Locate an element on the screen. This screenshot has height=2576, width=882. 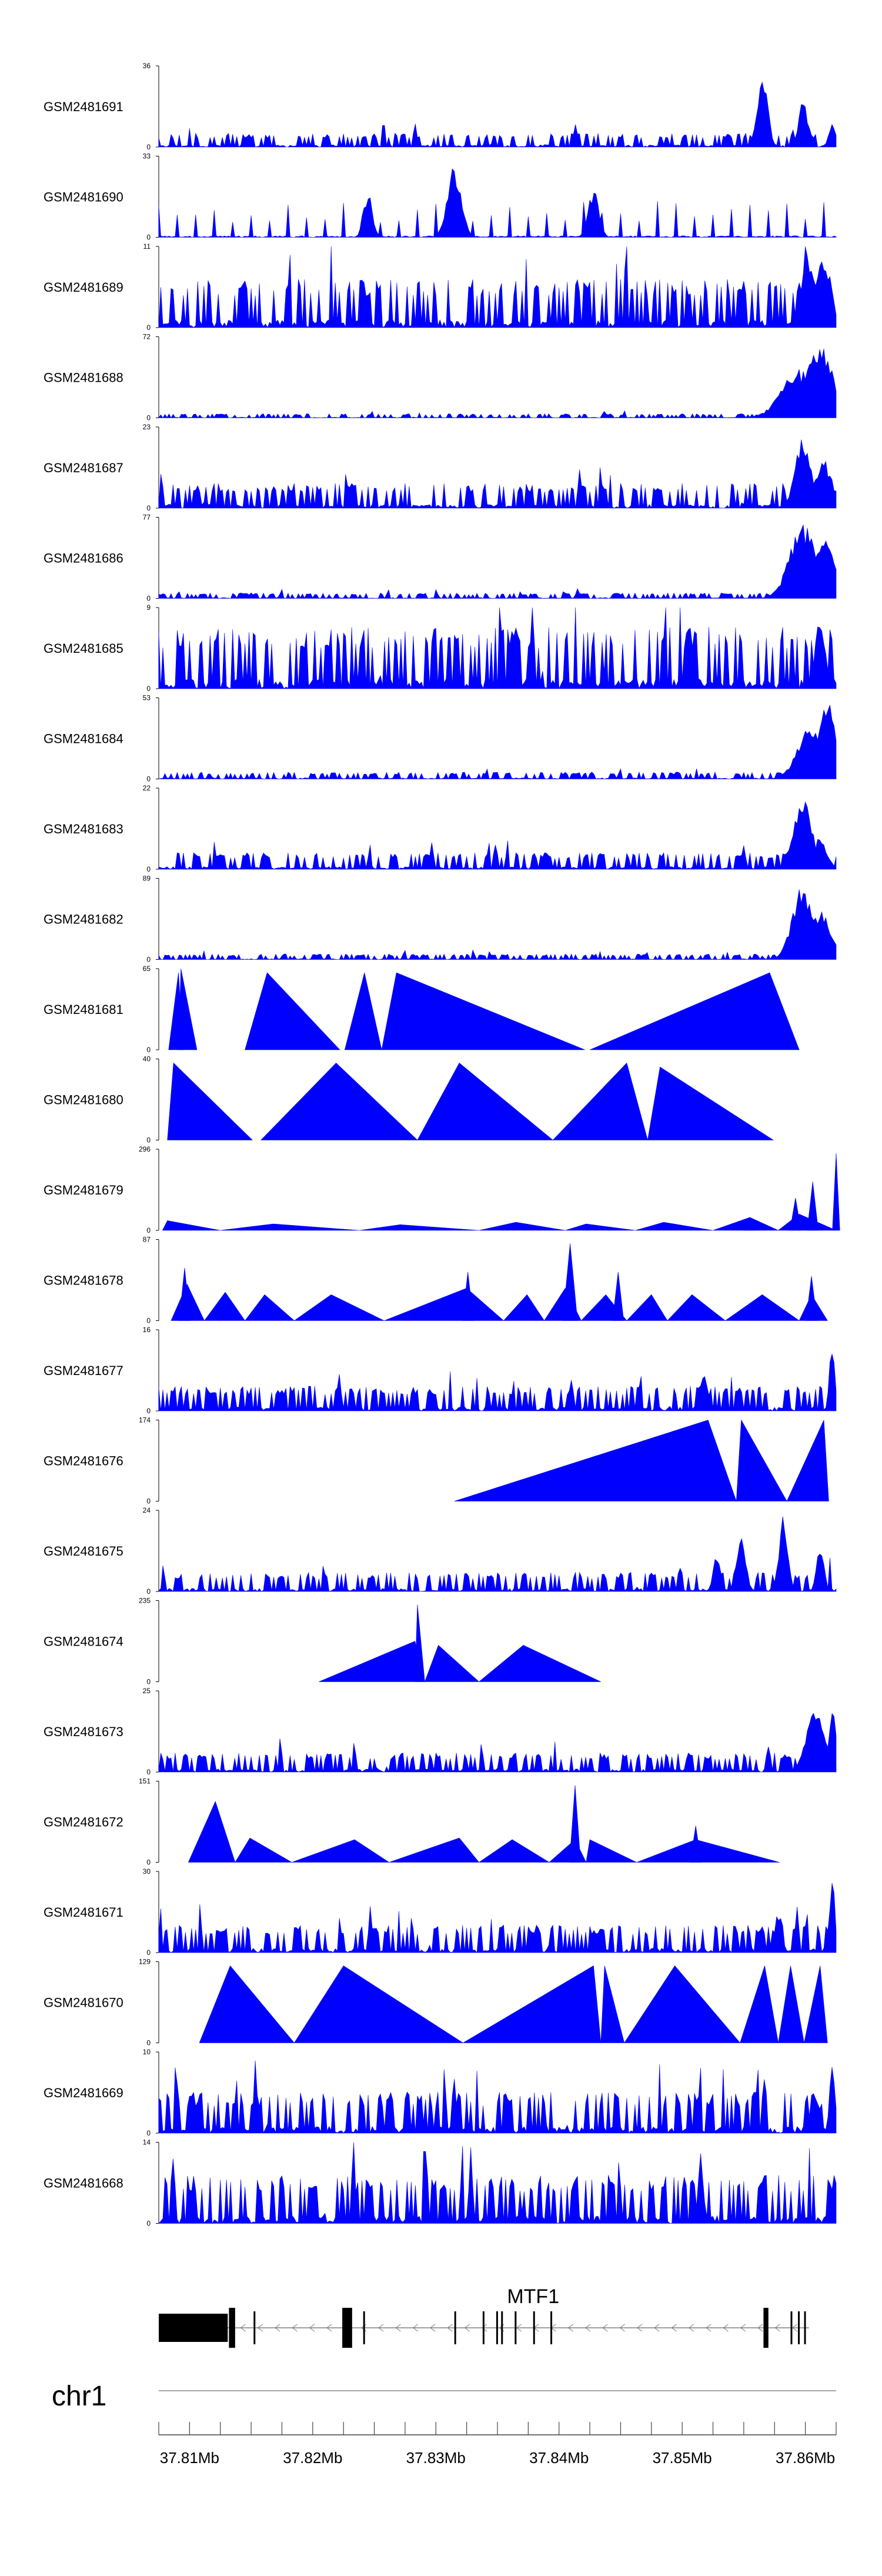
x-axis-label: 37.82Mb is located at coordinates (312, 2458).